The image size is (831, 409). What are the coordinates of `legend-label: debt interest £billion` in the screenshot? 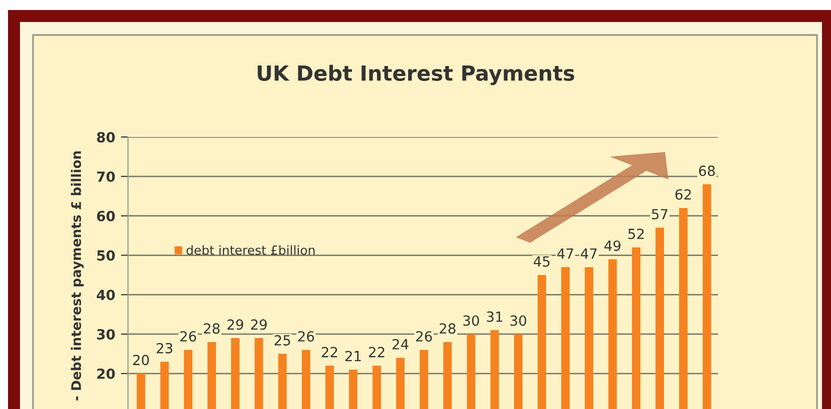 It's located at (250, 250).